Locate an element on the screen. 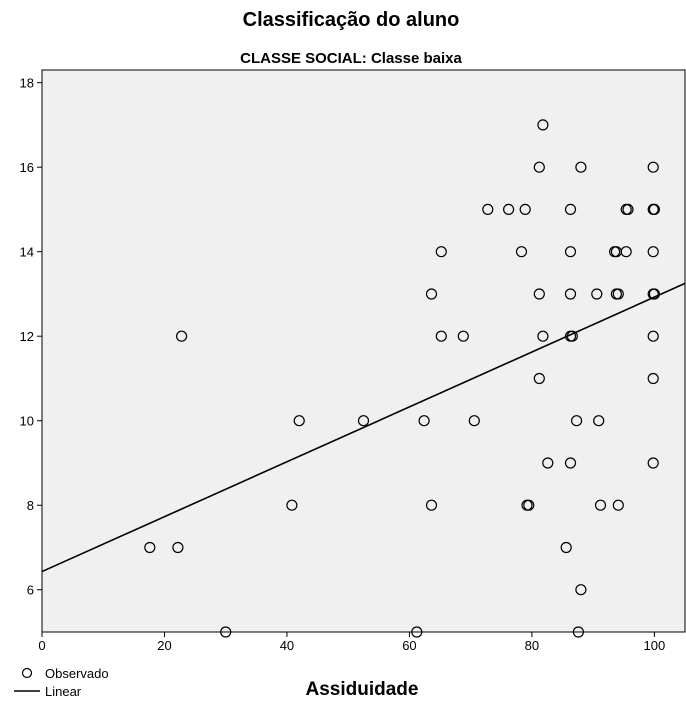 The image size is (686, 702). y-tick-label-1: 8 is located at coordinates (30, 505).